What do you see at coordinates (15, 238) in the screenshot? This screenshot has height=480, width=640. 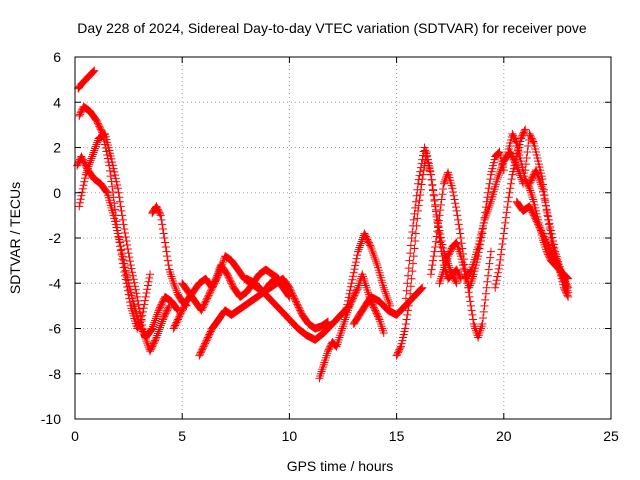 I see `y-axis-title: SDTVAR / TECUs` at bounding box center [15, 238].